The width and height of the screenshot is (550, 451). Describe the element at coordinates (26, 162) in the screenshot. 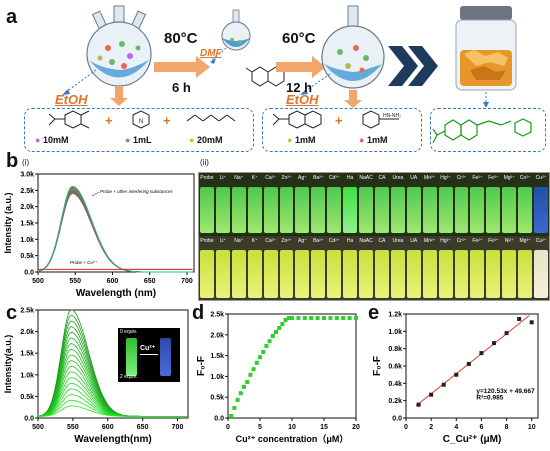

I see `panel-label-b-i: (i)` at that location.